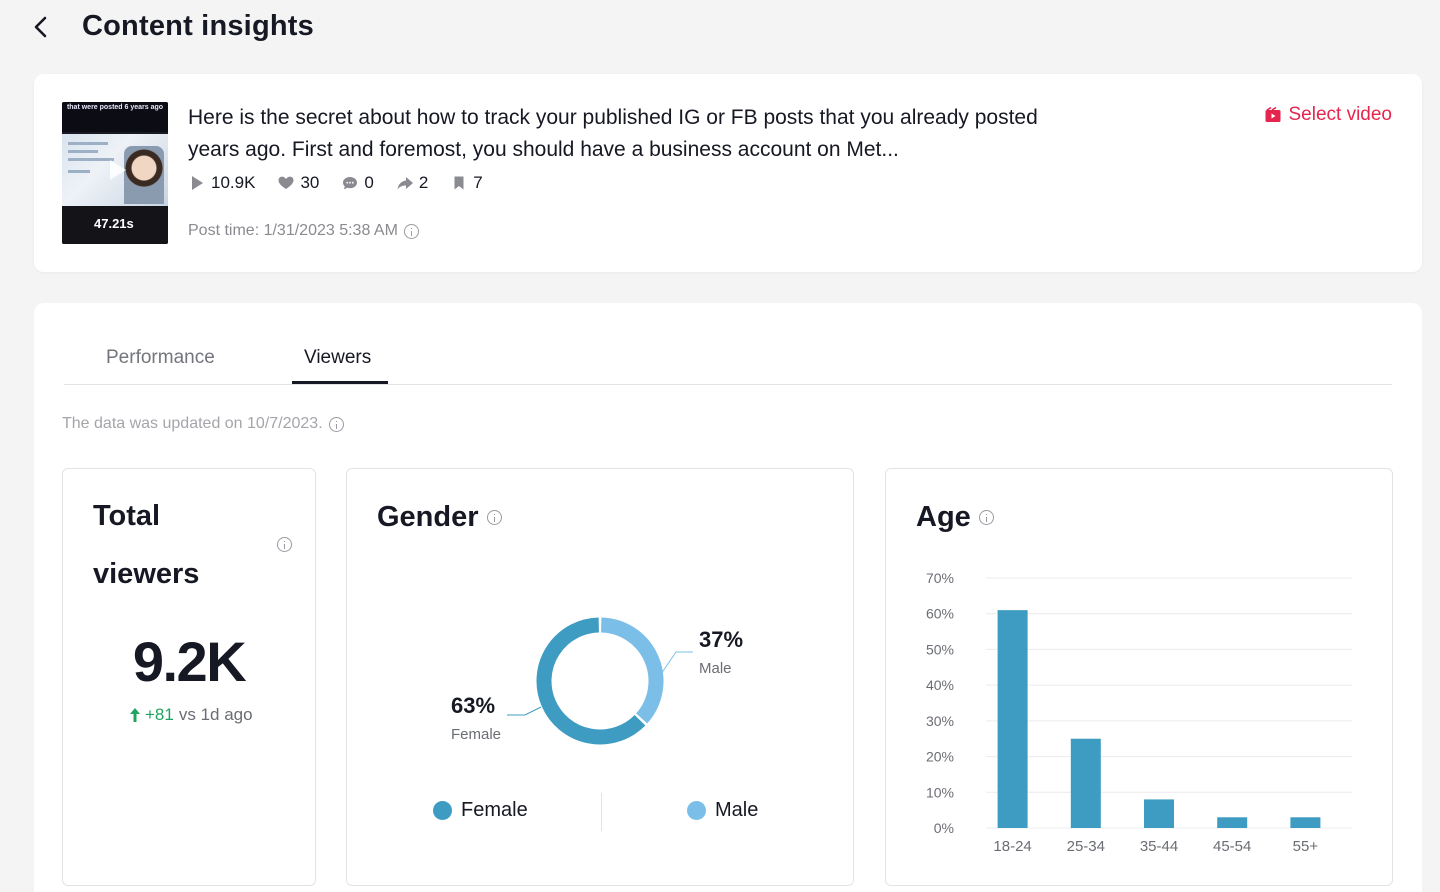 Image resolution: width=1440 pixels, height=892 pixels. What do you see at coordinates (459, 183) in the screenshot?
I see `bookmark-icon` at bounding box center [459, 183].